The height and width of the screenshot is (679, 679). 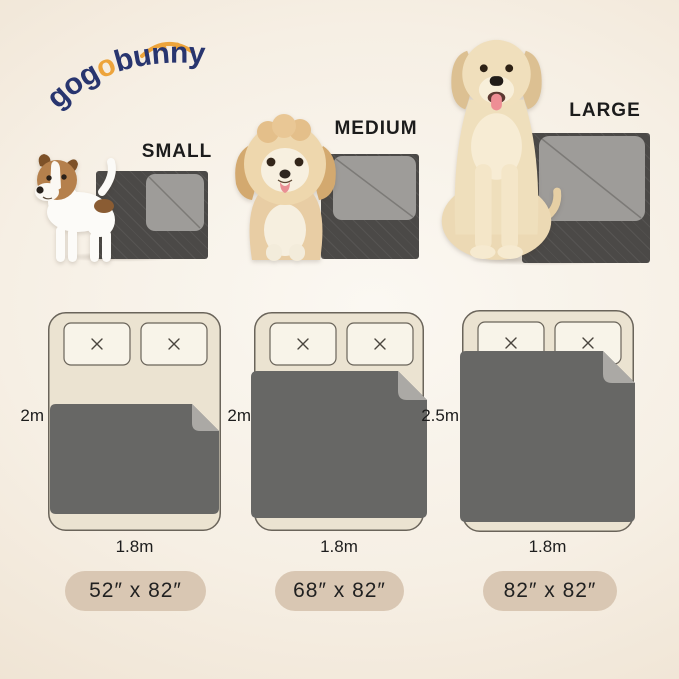 I want to click on brand-logo: gogobunny, so click(x=123, y=76).